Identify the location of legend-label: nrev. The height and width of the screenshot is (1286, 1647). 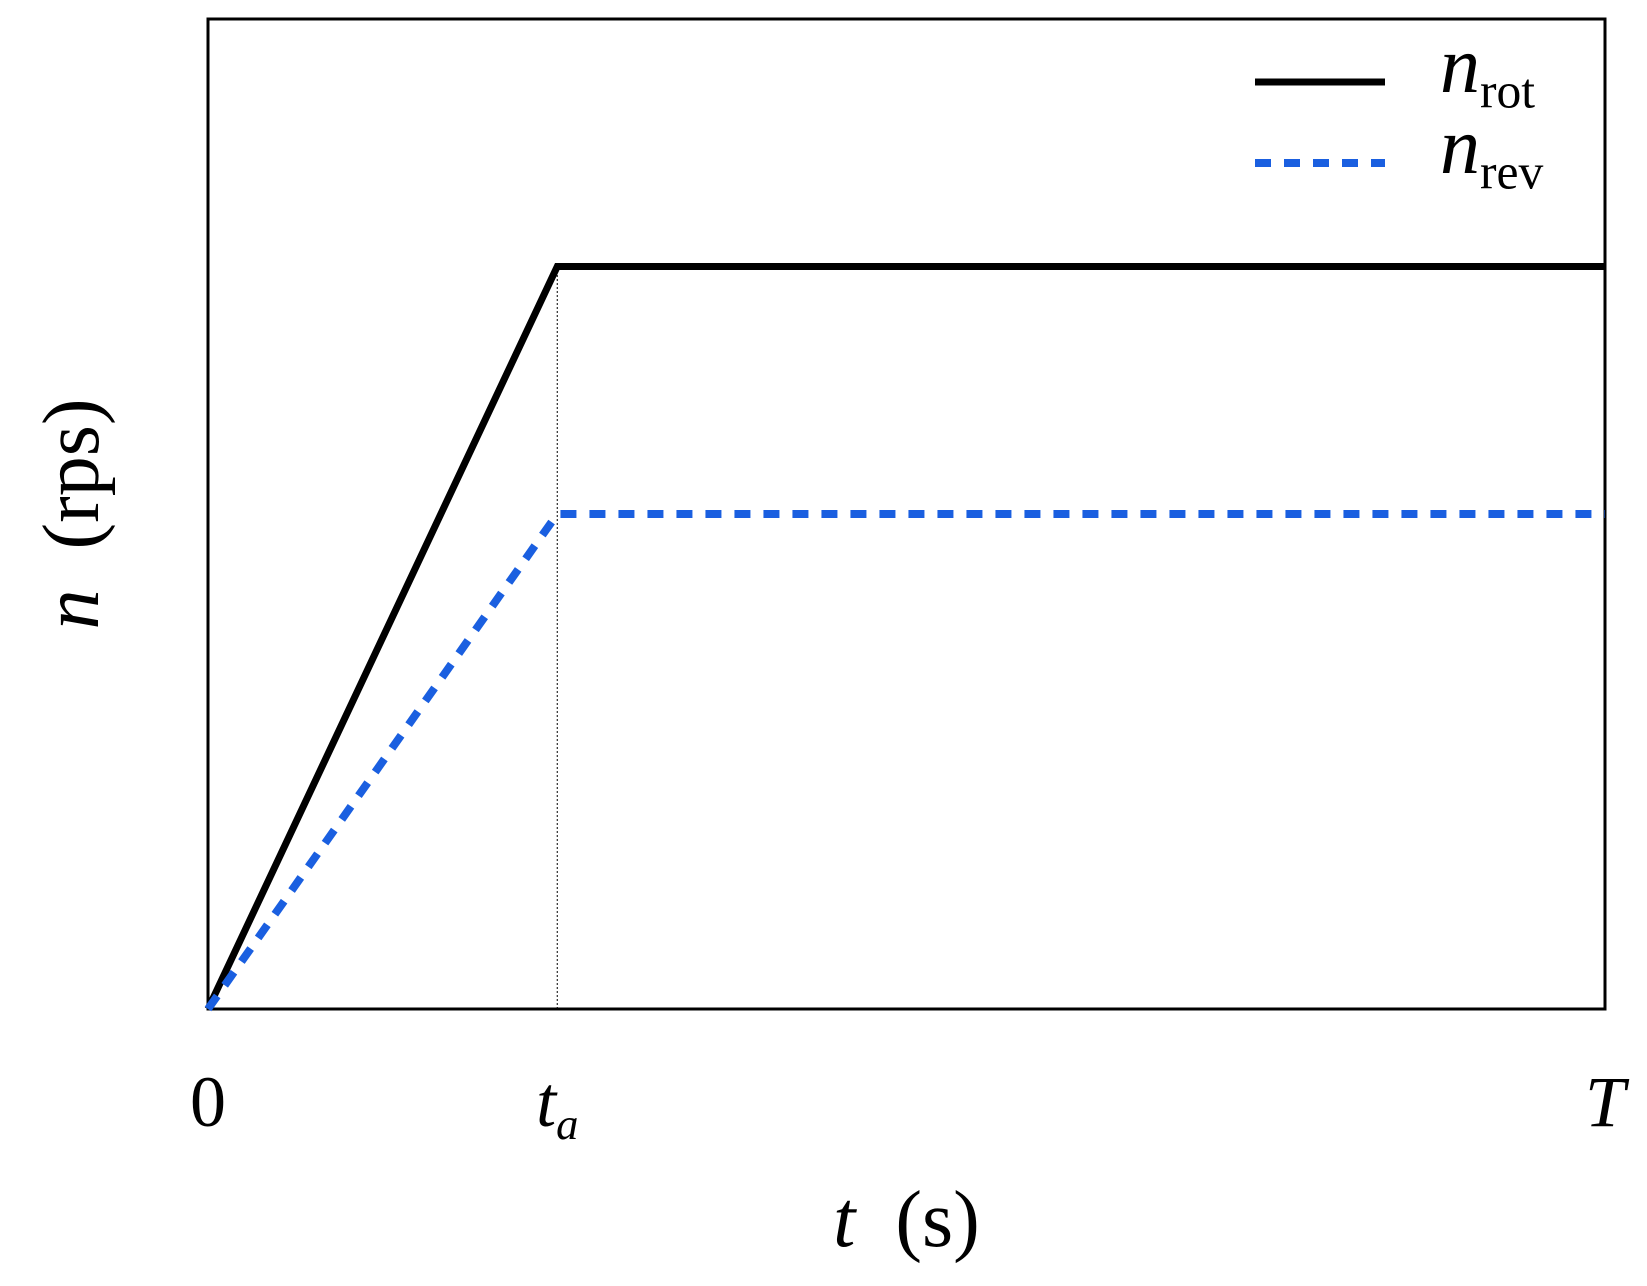
(1492, 151).